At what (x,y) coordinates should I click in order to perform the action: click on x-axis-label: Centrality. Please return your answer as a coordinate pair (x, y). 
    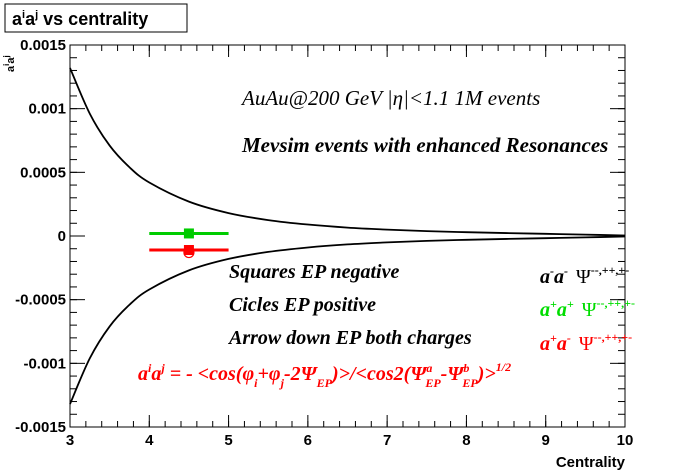
    Looking at the image, I should click on (591, 462).